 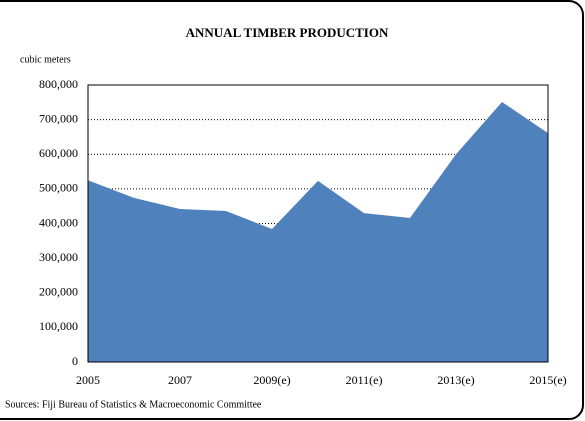 I want to click on y-tick-label: 300,000, so click(x=58, y=257).